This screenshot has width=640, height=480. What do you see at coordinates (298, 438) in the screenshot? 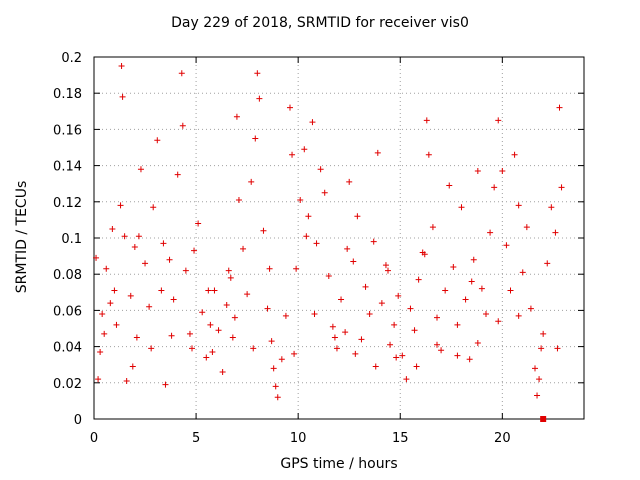
I see `x-tick-label: 10` at bounding box center [298, 438].